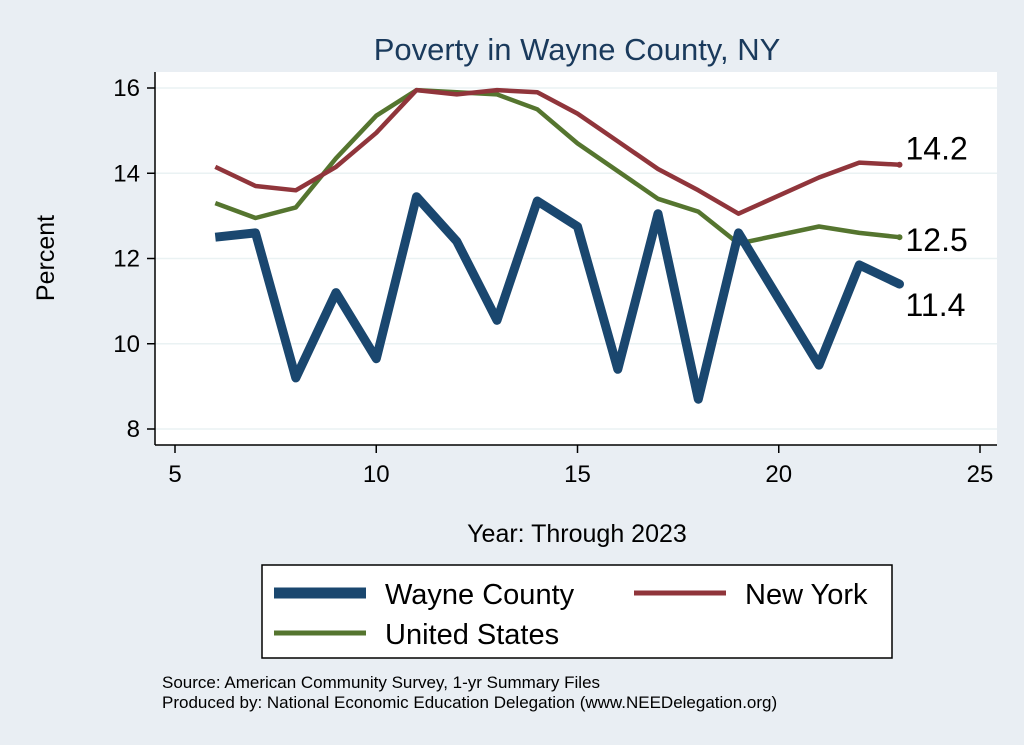 Image resolution: width=1024 pixels, height=745 pixels. Describe the element at coordinates (557, 151) in the screenshot. I see `series-line-new-york` at that location.